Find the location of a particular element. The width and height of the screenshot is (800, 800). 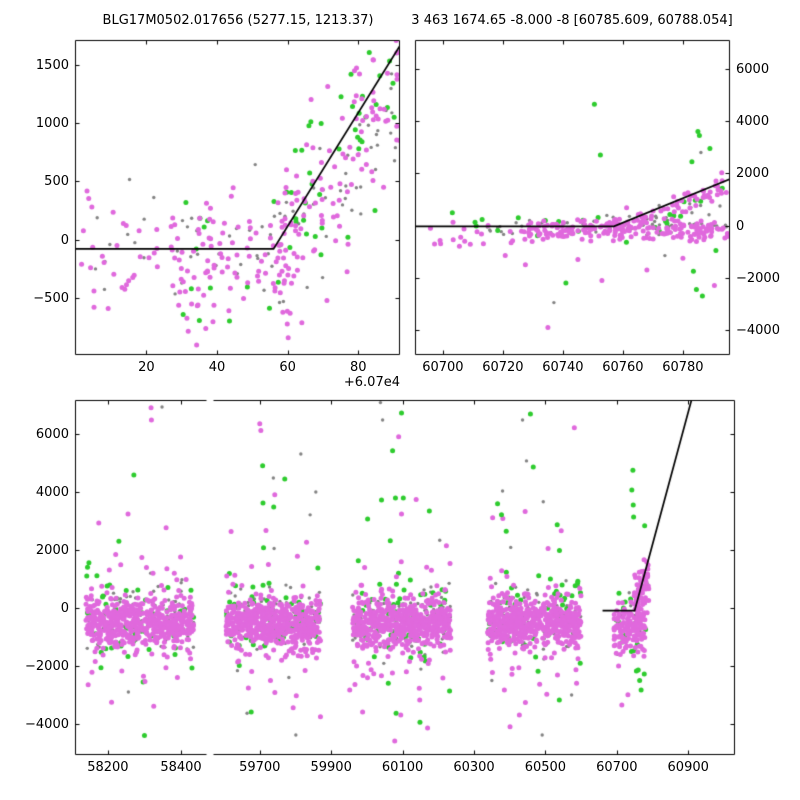

x-tick-label: 60780 is located at coordinates (683, 367).